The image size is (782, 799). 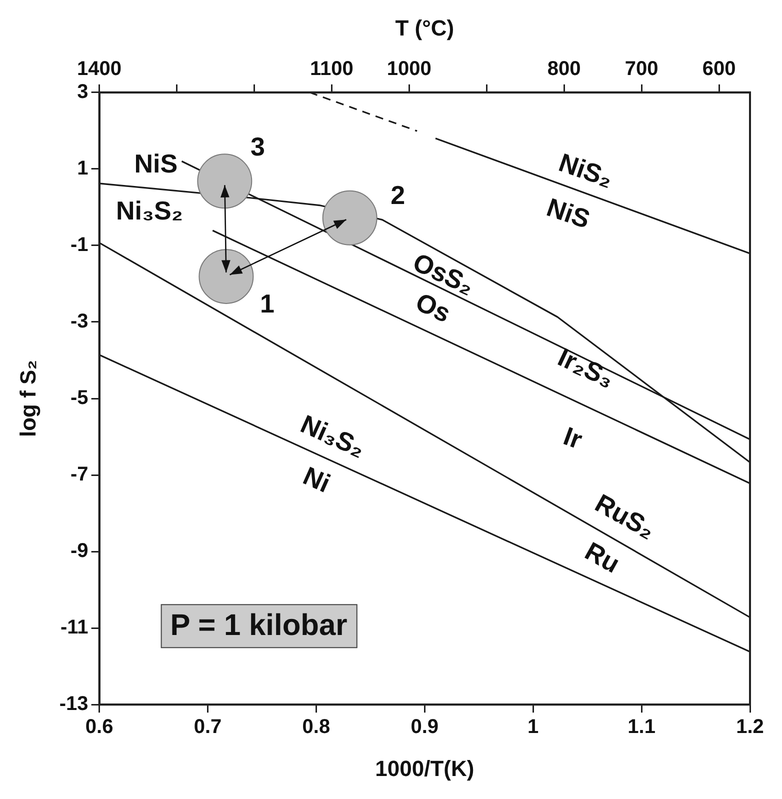 What do you see at coordinates (564, 69) in the screenshot?
I see `x2-tick-label: 800` at bounding box center [564, 69].